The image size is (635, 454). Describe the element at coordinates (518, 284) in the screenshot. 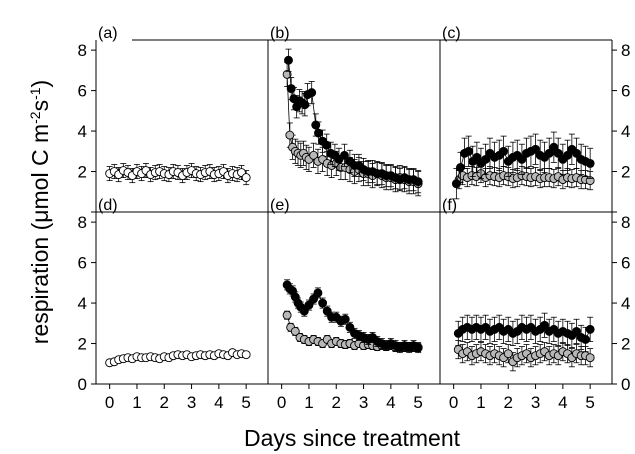

I see `panel-f: (f)` at that location.